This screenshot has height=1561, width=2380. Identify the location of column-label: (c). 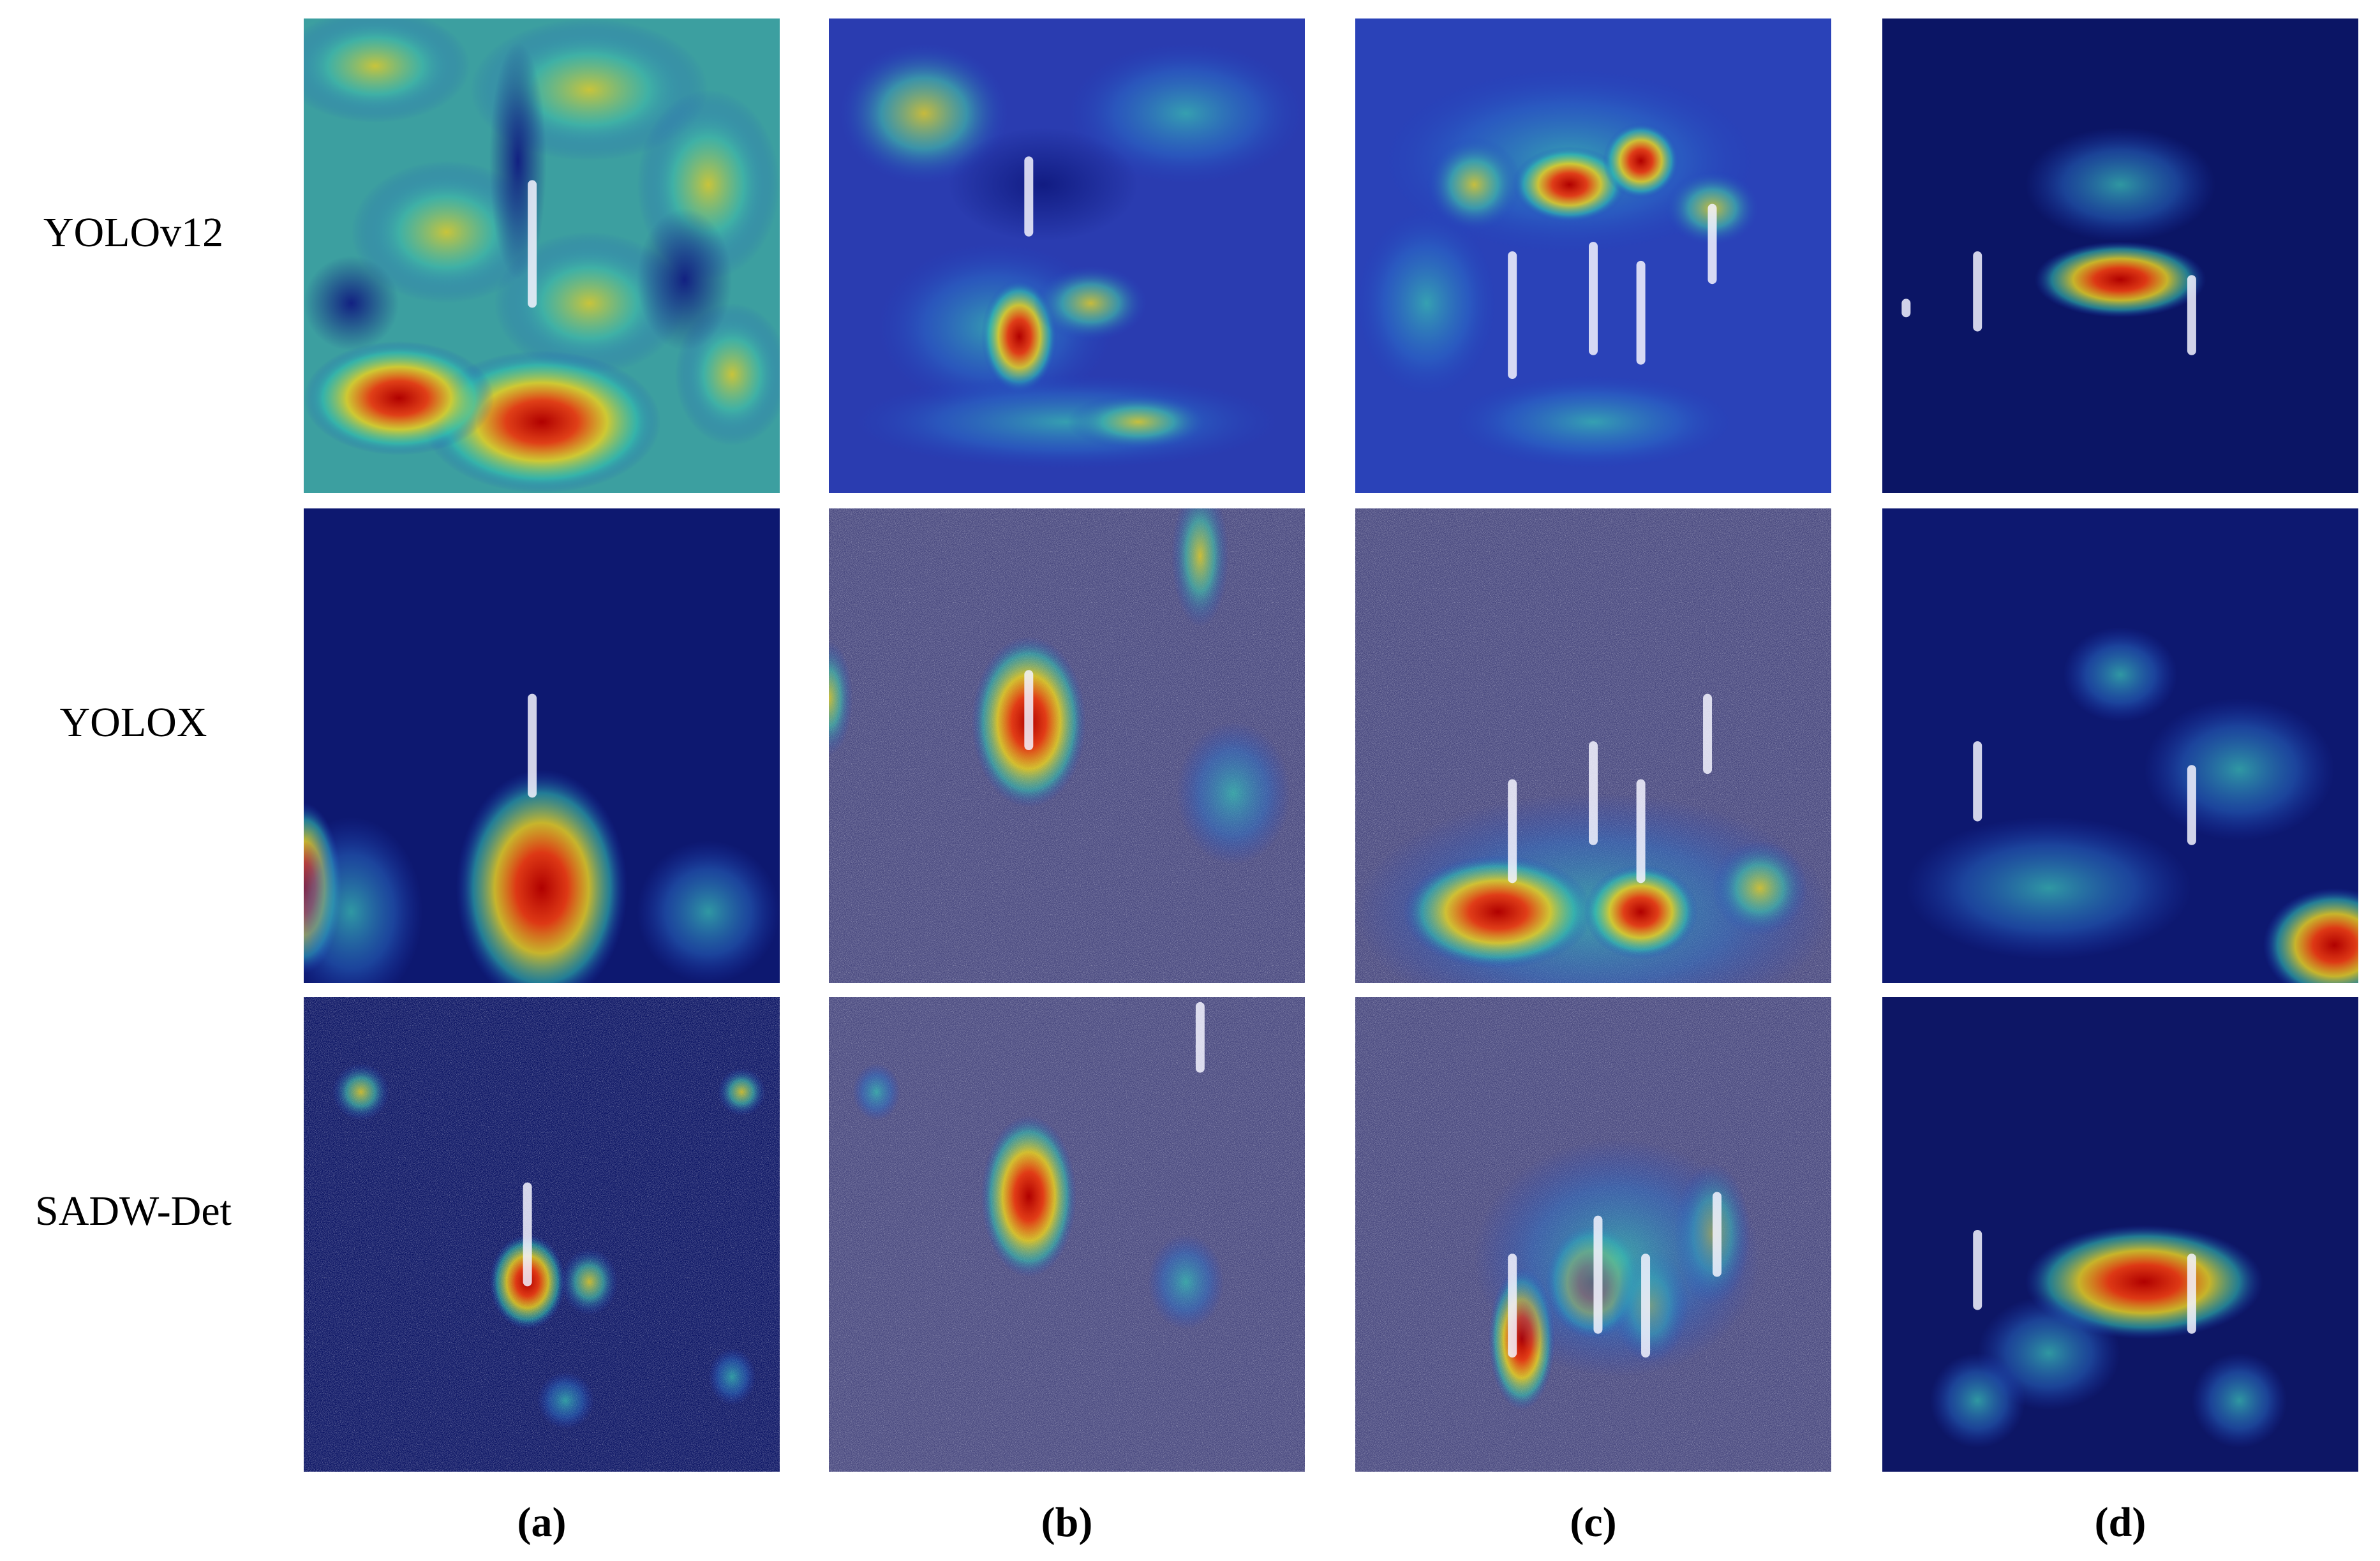
(1593, 1522).